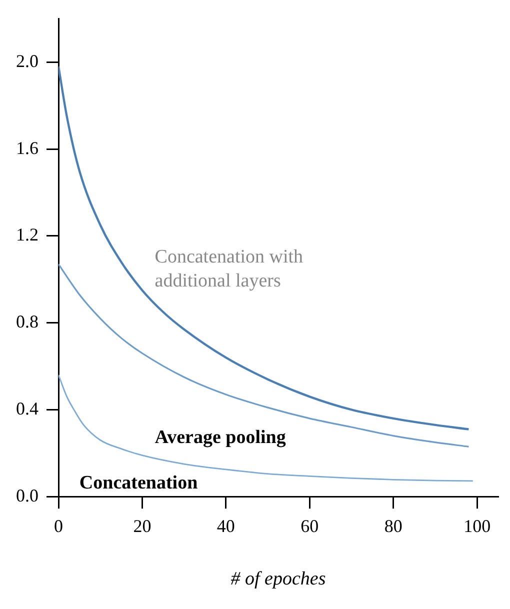 The image size is (510, 609). Describe the element at coordinates (58, 526) in the screenshot. I see `x-tick-label: 0` at that location.